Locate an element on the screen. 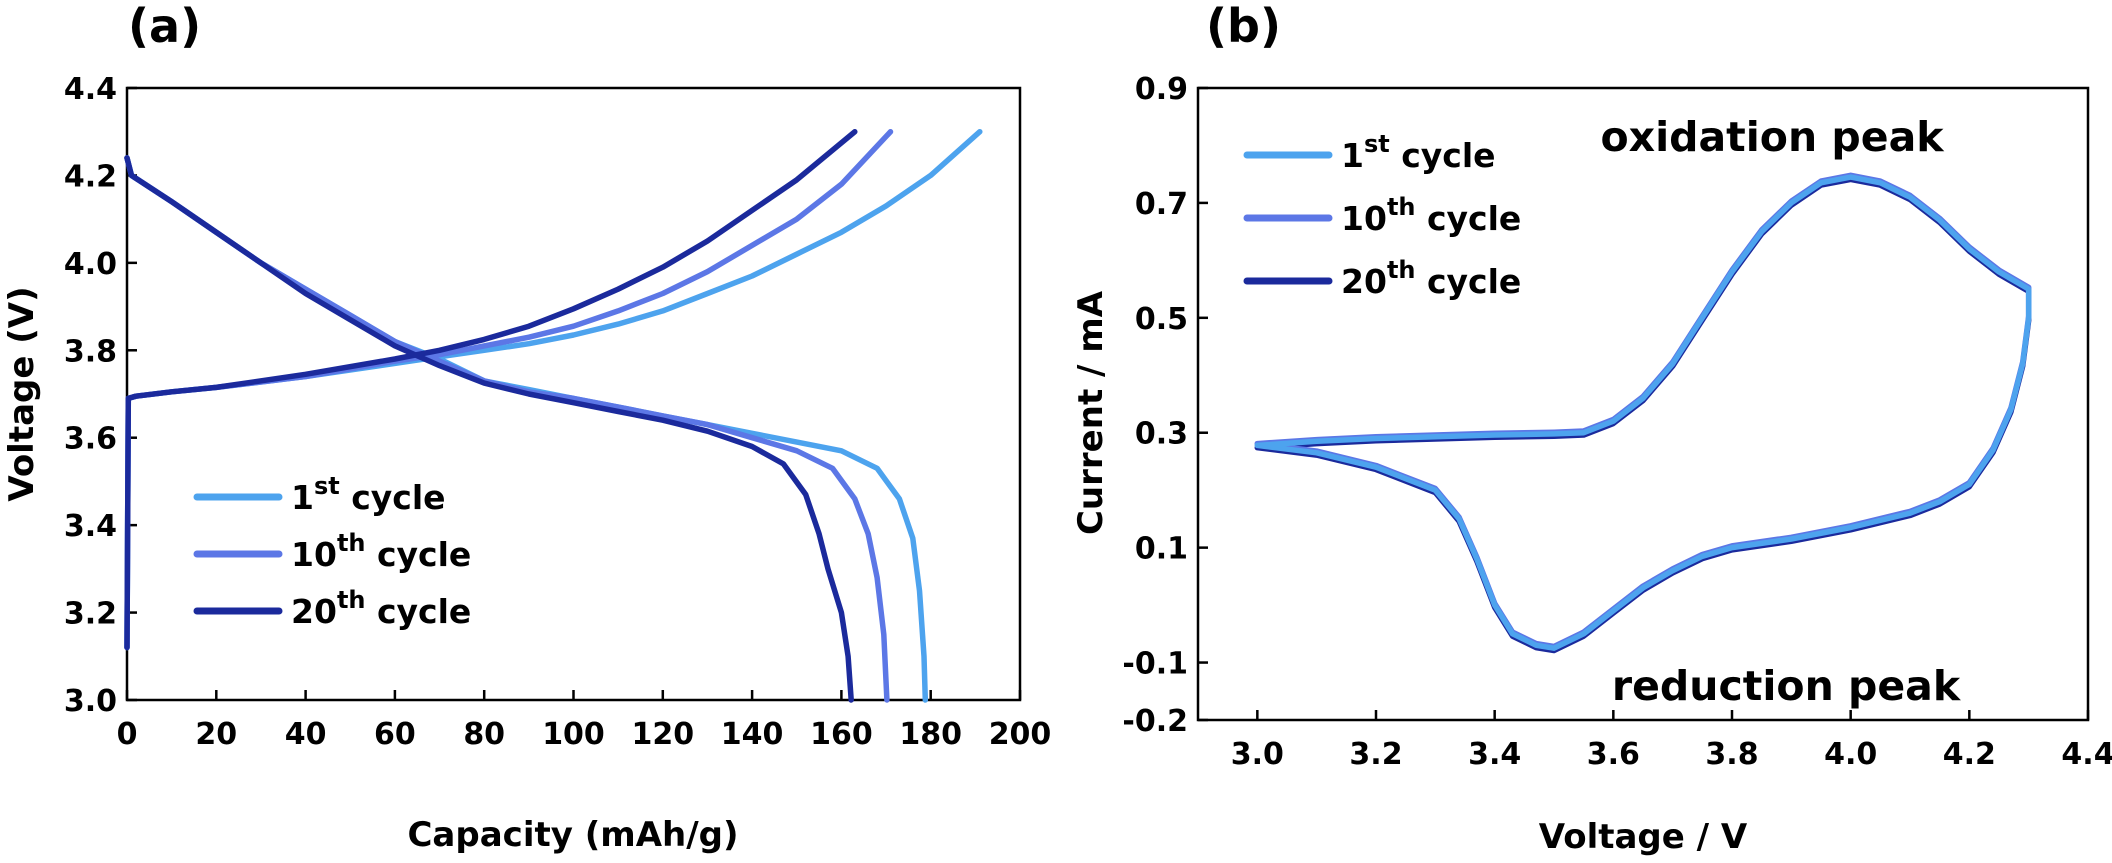 The width and height of the screenshot is (2112, 863). panel-b-x-tick-label: 3.6 is located at coordinates (1613, 754).